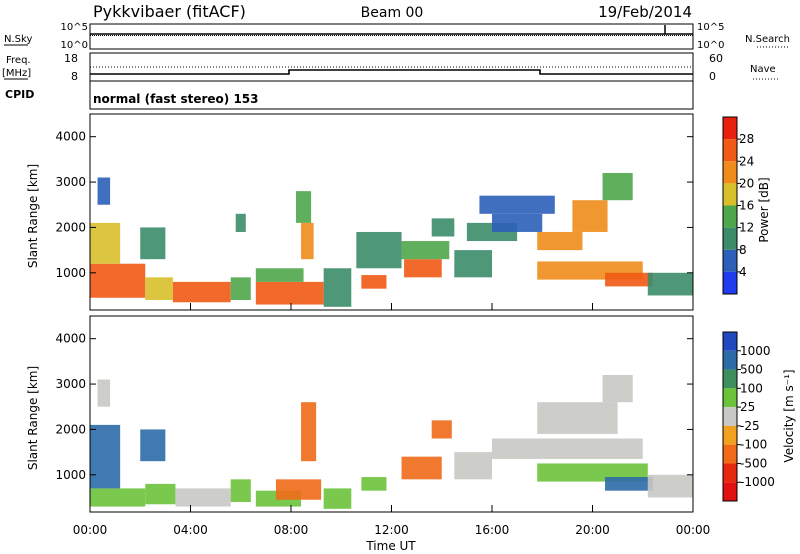  Describe the element at coordinates (710, 27) in the screenshot. I see `noise-right-tick-top: 10^5` at that location.